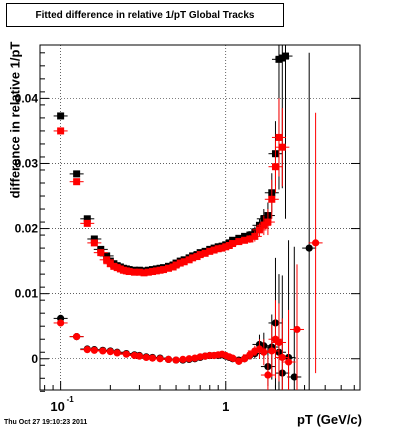 This screenshot has width=400, height=433. Describe the element at coordinates (15, 120) in the screenshot. I see `y-axis-label: difference in relative 1/pT` at that location.